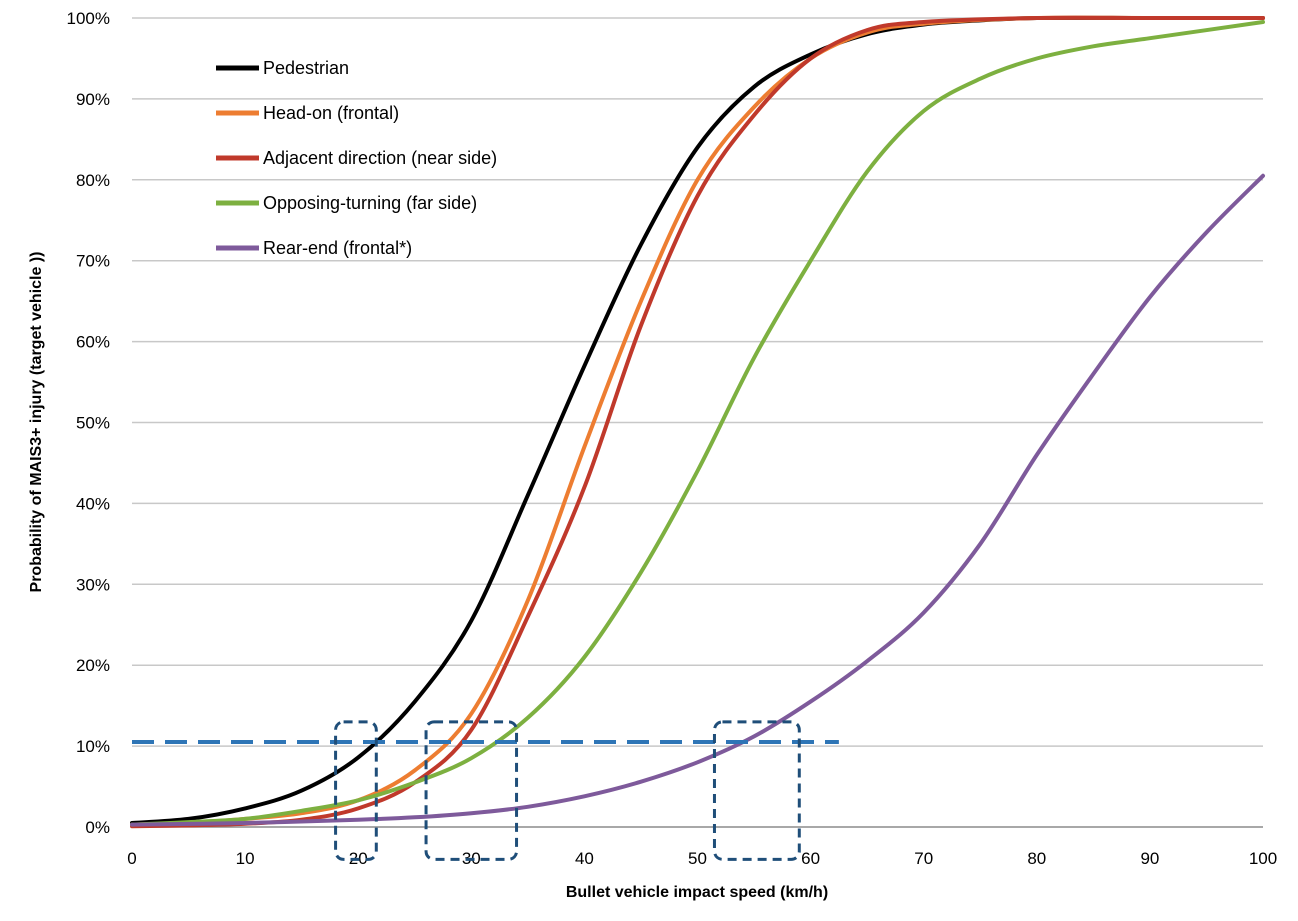 This screenshot has height=921, width=1298. Describe the element at coordinates (697, 892) in the screenshot. I see `x-axis-title: Bullet vehicle impact speed (km/h)` at that location.